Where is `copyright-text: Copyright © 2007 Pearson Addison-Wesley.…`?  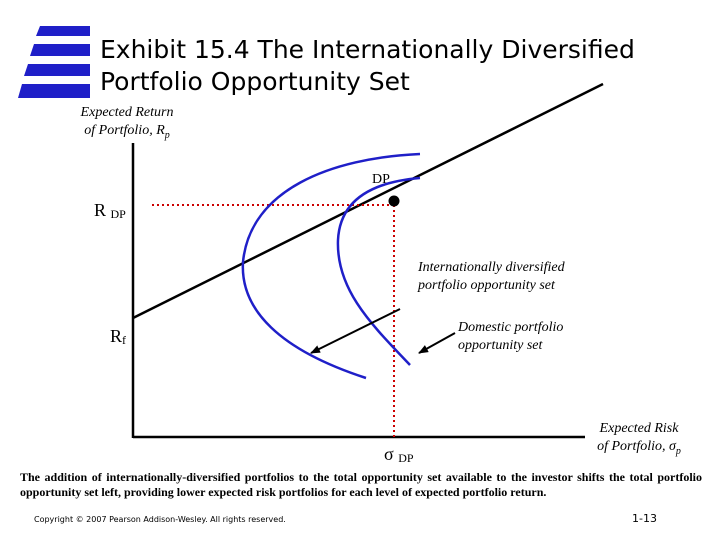
copyright-text: Copyright © 2007 Pearson Addison-Wesley.… is located at coordinates (160, 519).